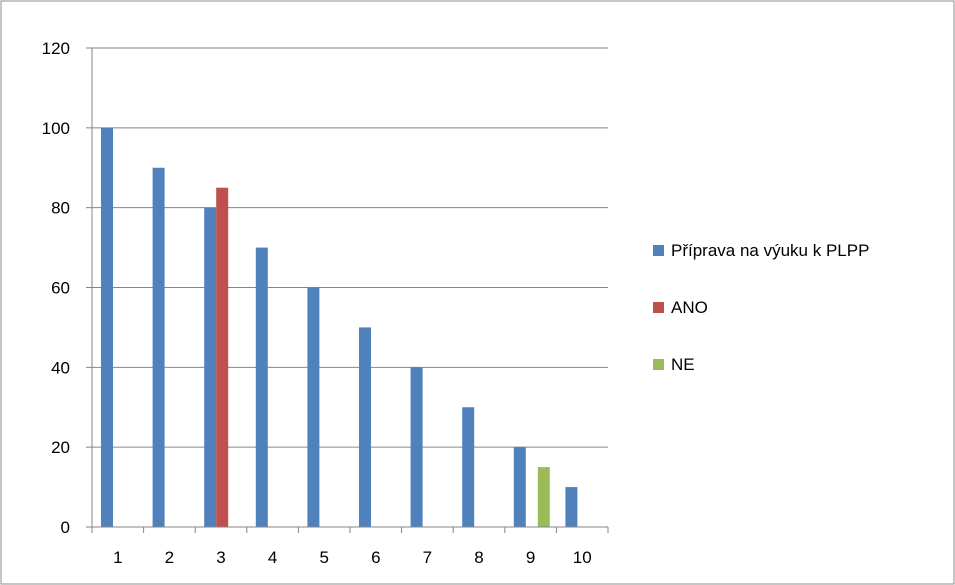 The image size is (955, 585). I want to click on x-tick-label: 7, so click(427, 557).